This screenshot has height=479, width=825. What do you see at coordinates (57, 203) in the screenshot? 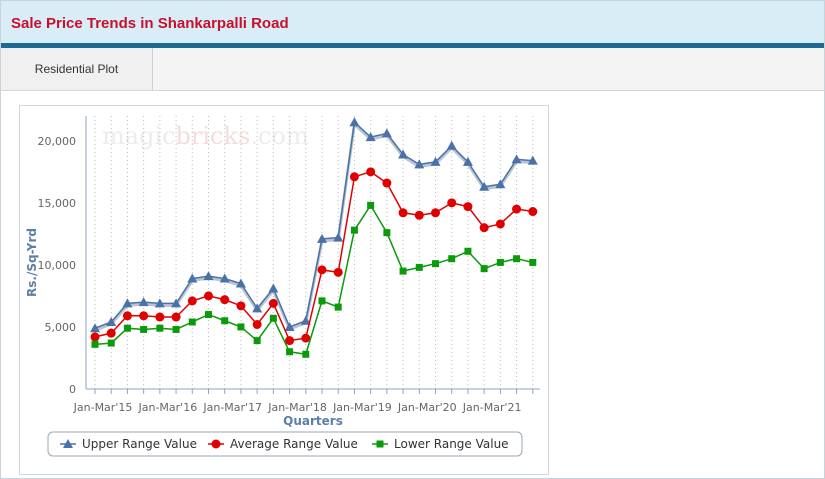
I see `y-tick-label: 15,000` at bounding box center [57, 203].